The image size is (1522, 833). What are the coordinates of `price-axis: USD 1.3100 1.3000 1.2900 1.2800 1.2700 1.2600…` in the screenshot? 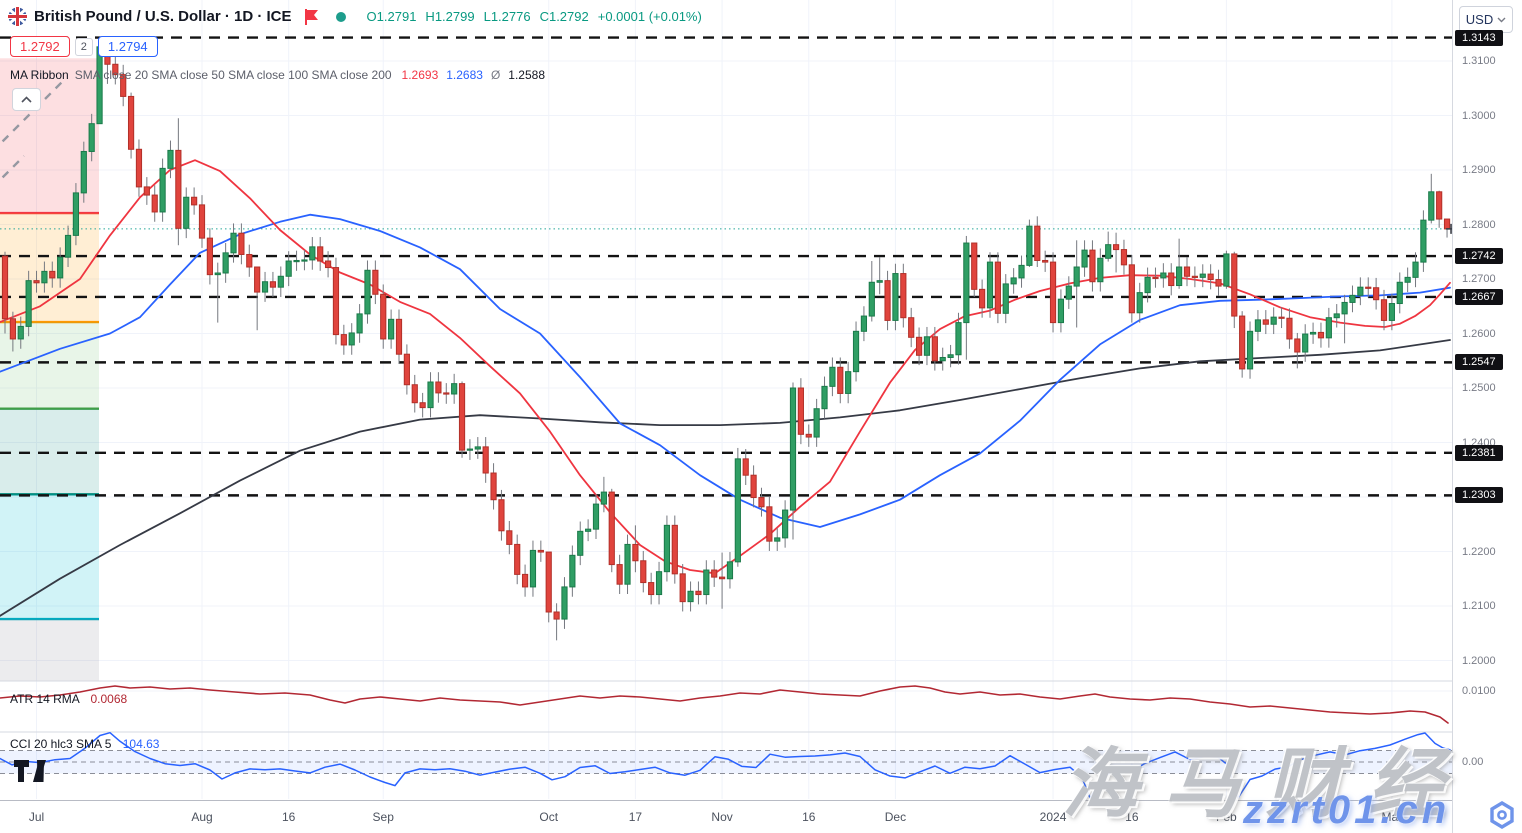 It's located at (1487, 416).